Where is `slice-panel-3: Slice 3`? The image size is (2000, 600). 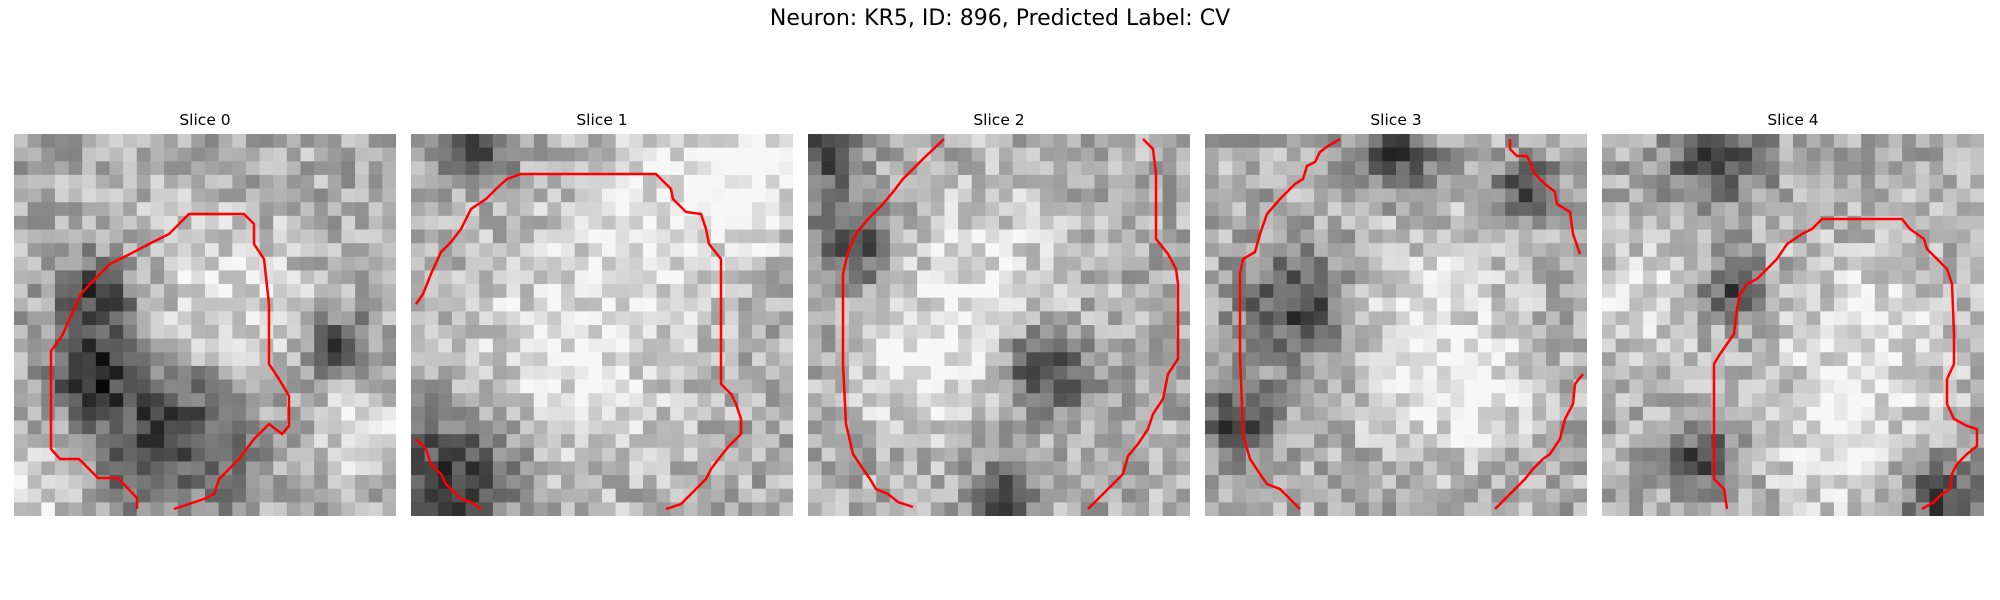
slice-panel-3: Slice 3 is located at coordinates (1396, 313).